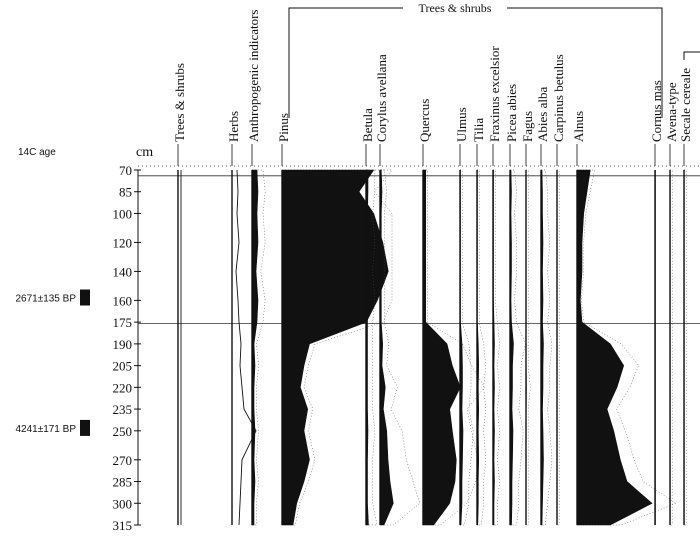 This screenshot has width=700, height=548. What do you see at coordinates (253, 76) in the screenshot?
I see `taxon-label-anthropogenic-indicators: Anthropogenic indicators` at bounding box center [253, 76].